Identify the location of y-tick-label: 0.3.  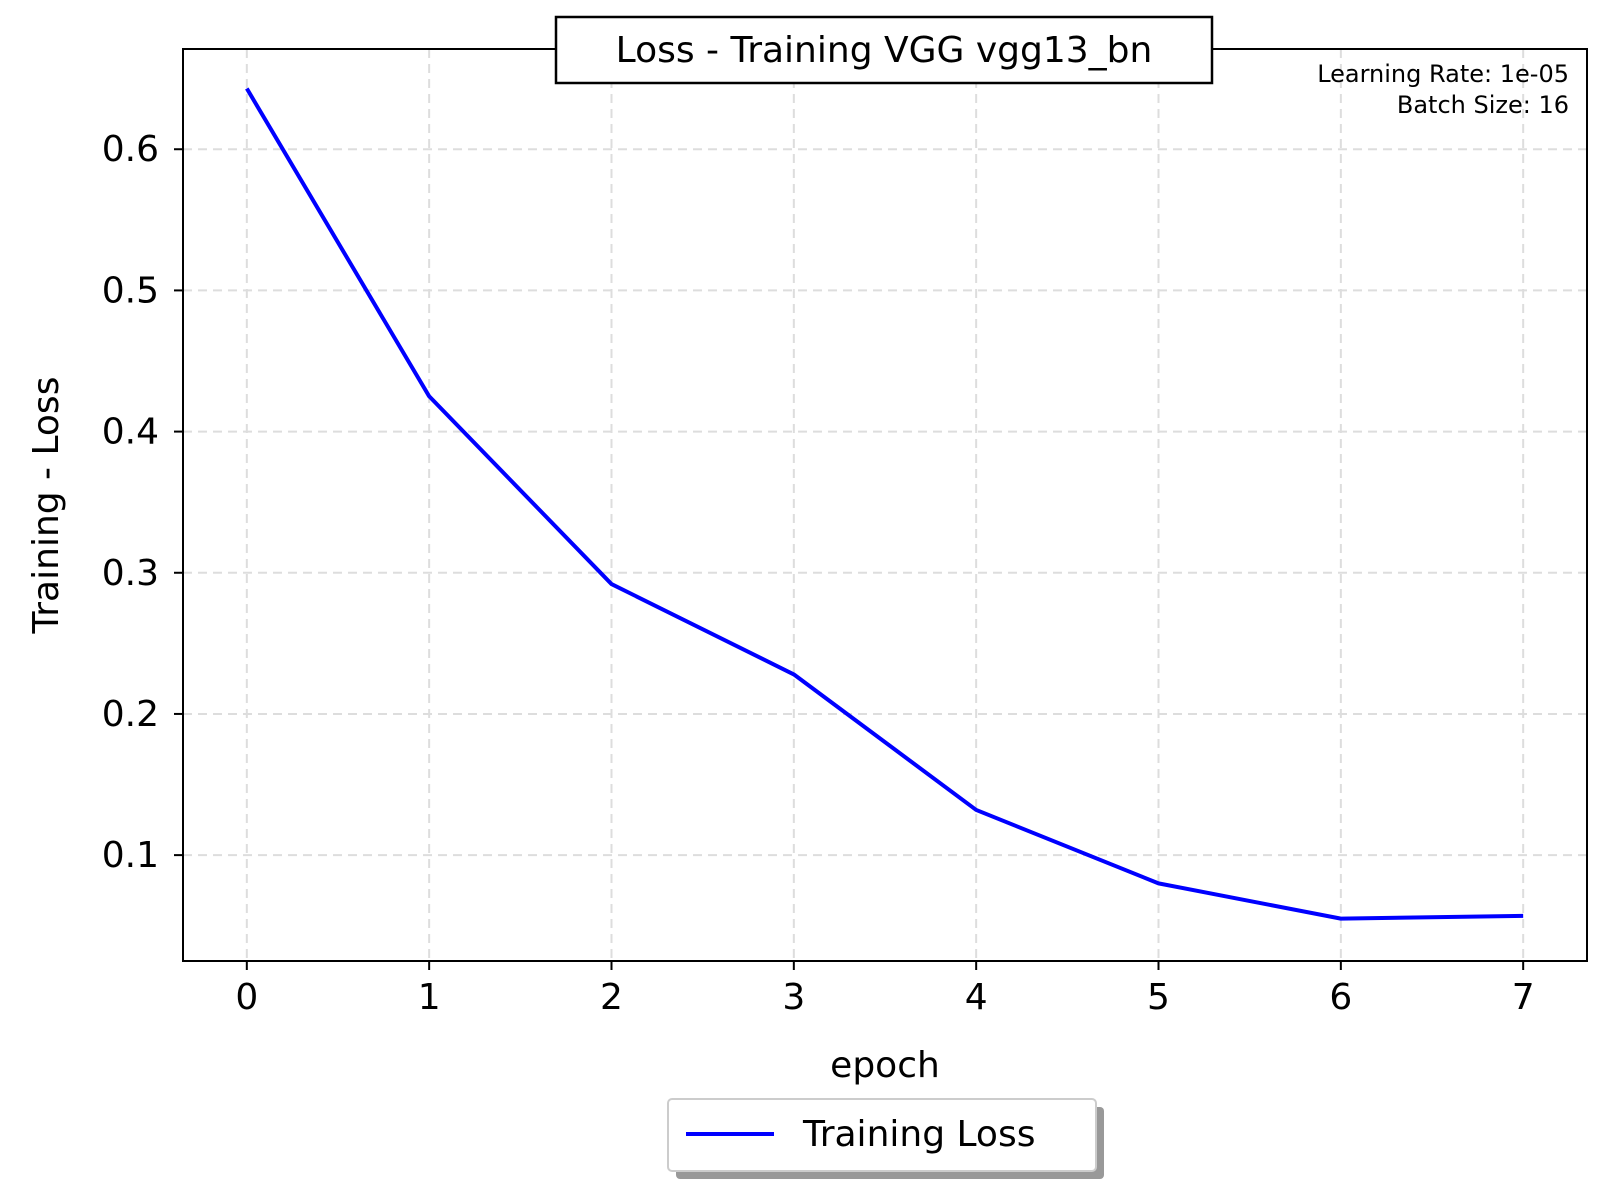
(130, 573).